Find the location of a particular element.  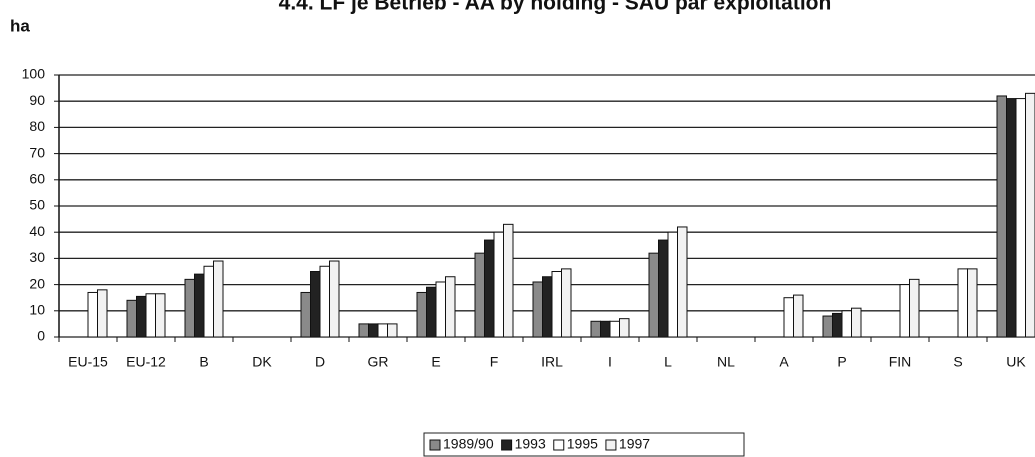

y-tick-label: 20 is located at coordinates (37, 283).